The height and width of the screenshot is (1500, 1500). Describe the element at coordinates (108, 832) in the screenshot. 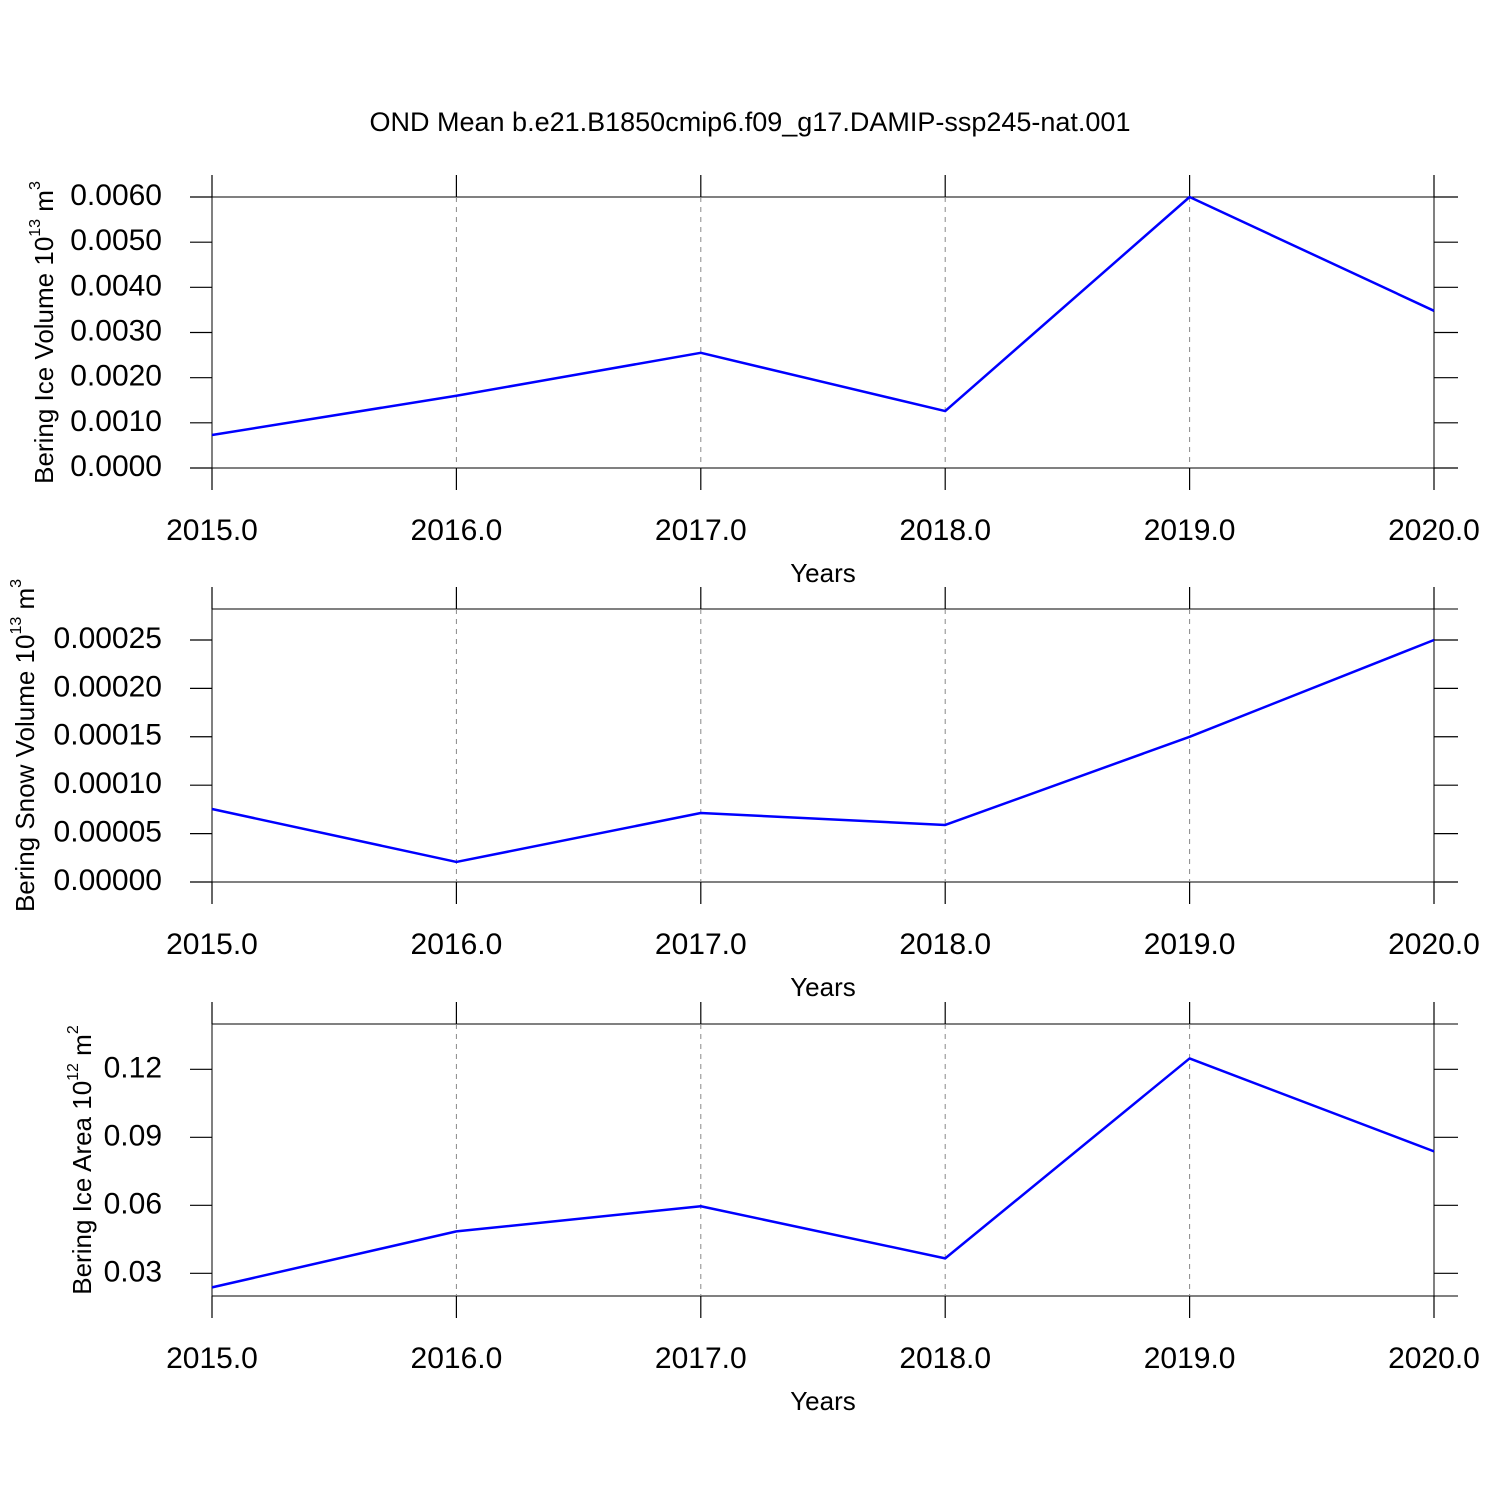

I see `y-tick-label: 0.00005` at that location.